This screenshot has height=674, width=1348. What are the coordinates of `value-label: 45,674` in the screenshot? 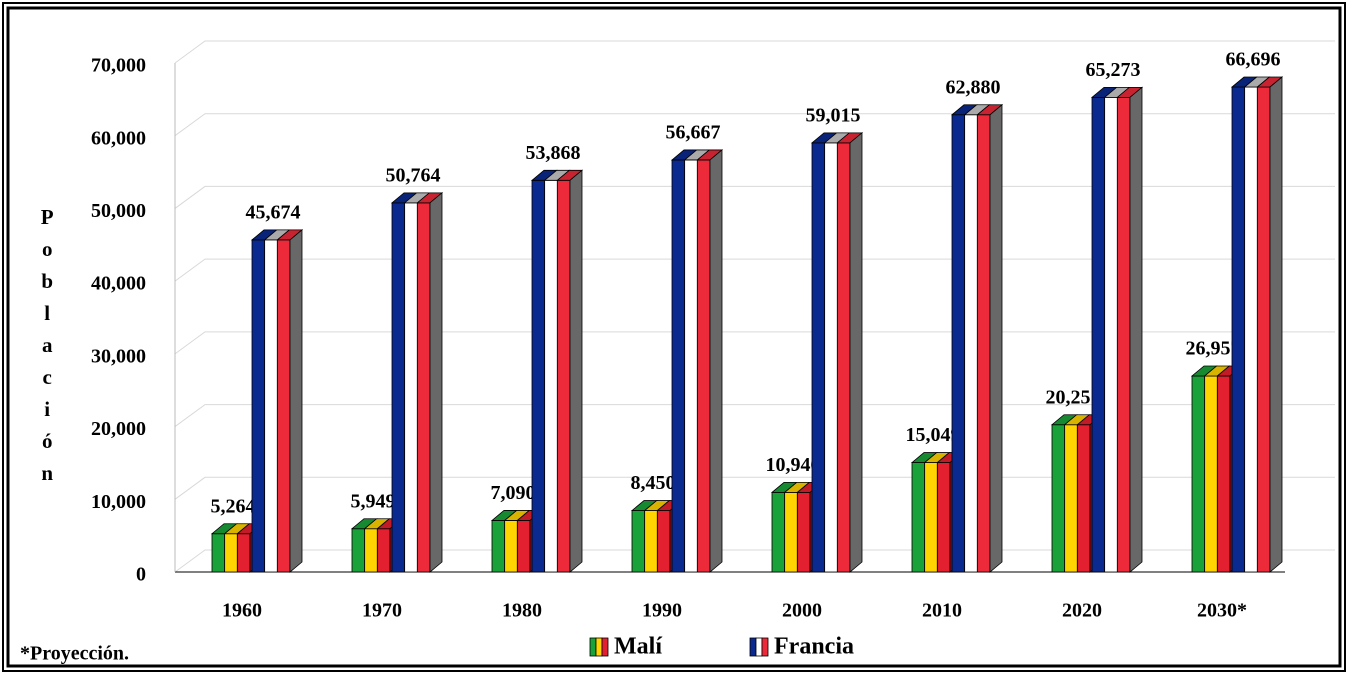 It's located at (273, 212).